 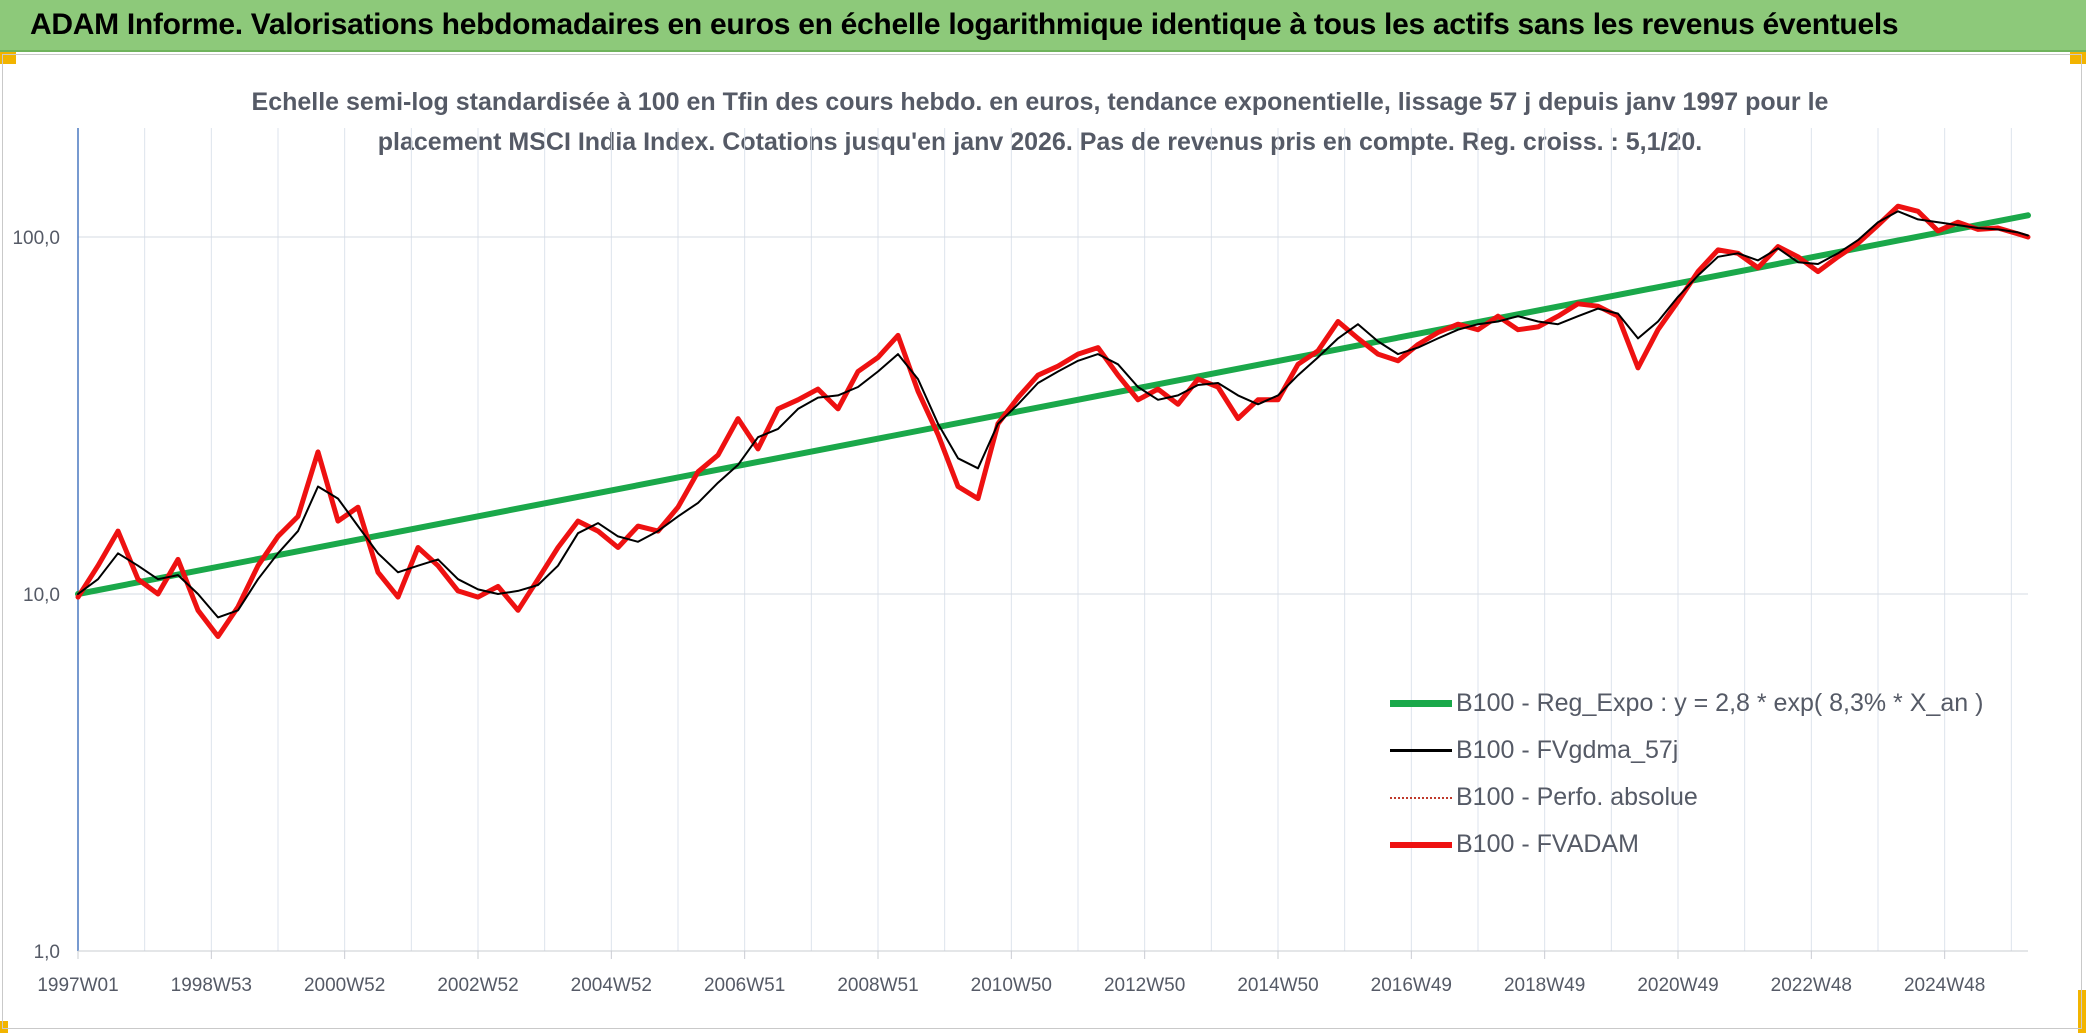 What do you see at coordinates (1144, 985) in the screenshot?
I see `x-tick-label: 2012W50` at bounding box center [1144, 985].